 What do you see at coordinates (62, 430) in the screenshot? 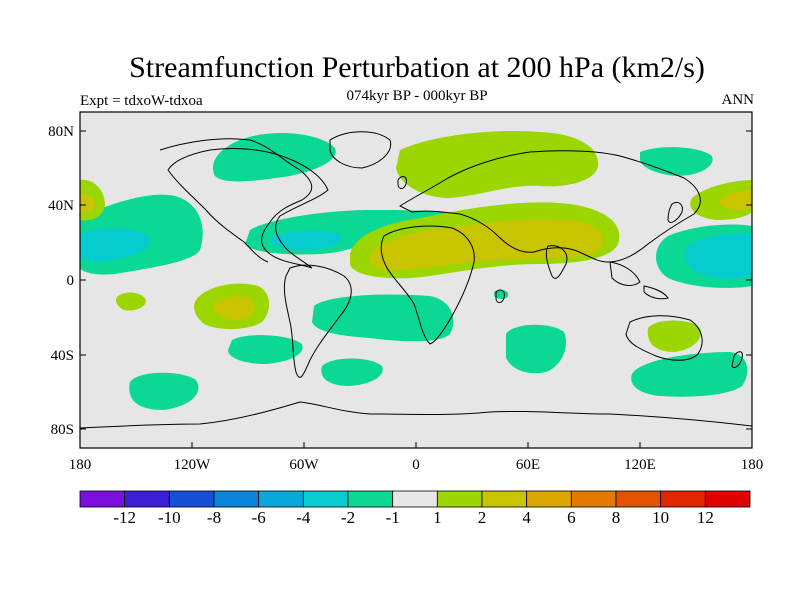
I see `y-tick-label: 80S` at bounding box center [62, 430].